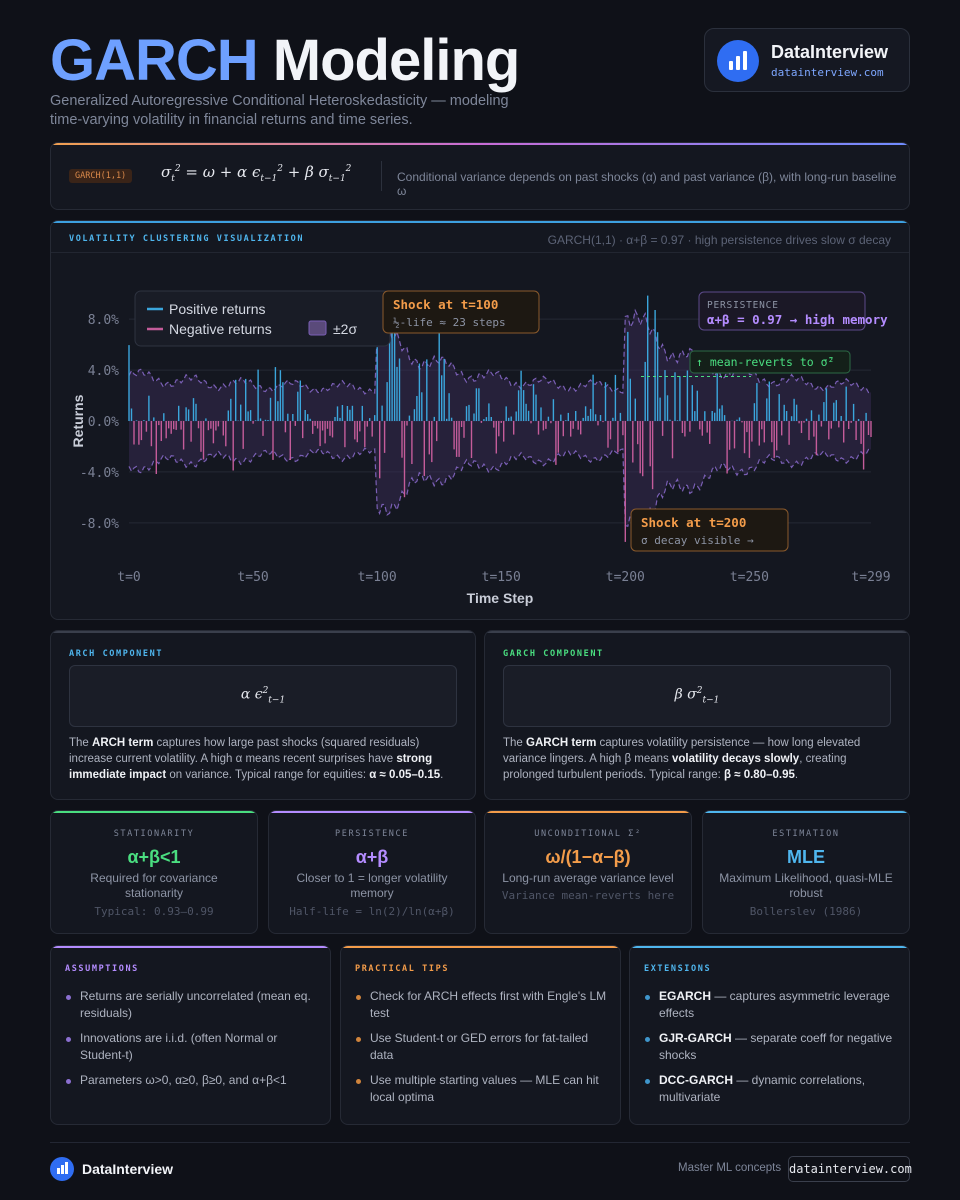  What do you see at coordinates (782, 311) in the screenshot?
I see `persistence-callout` at bounding box center [782, 311].